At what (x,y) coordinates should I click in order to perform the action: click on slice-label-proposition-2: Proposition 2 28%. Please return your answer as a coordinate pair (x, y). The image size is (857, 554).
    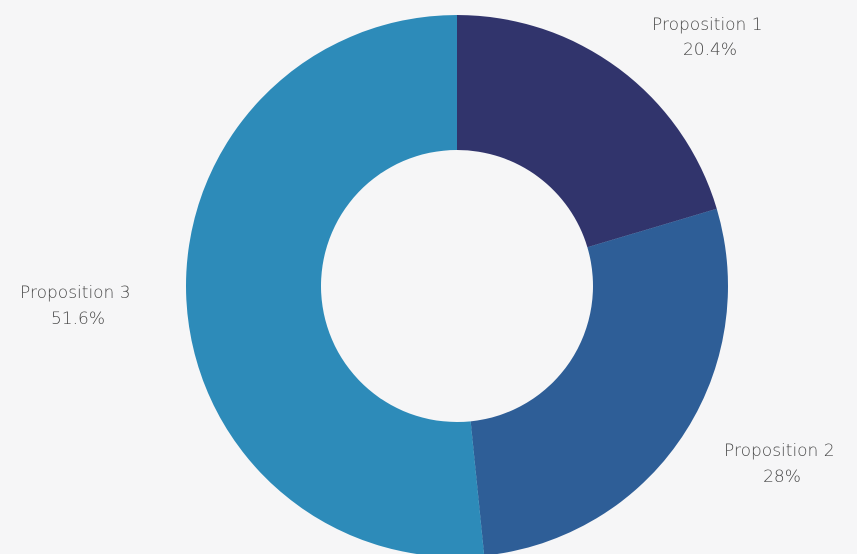
    Looking at the image, I should click on (782, 464).